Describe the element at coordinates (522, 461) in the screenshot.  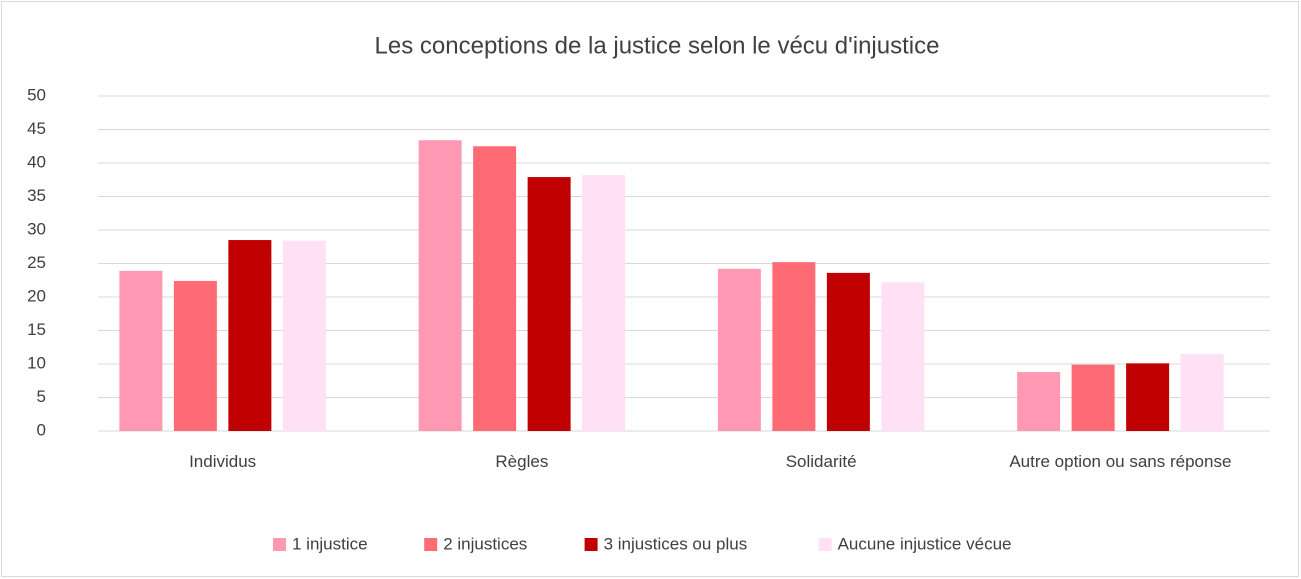
I see `x-tick-label: Règles` at that location.